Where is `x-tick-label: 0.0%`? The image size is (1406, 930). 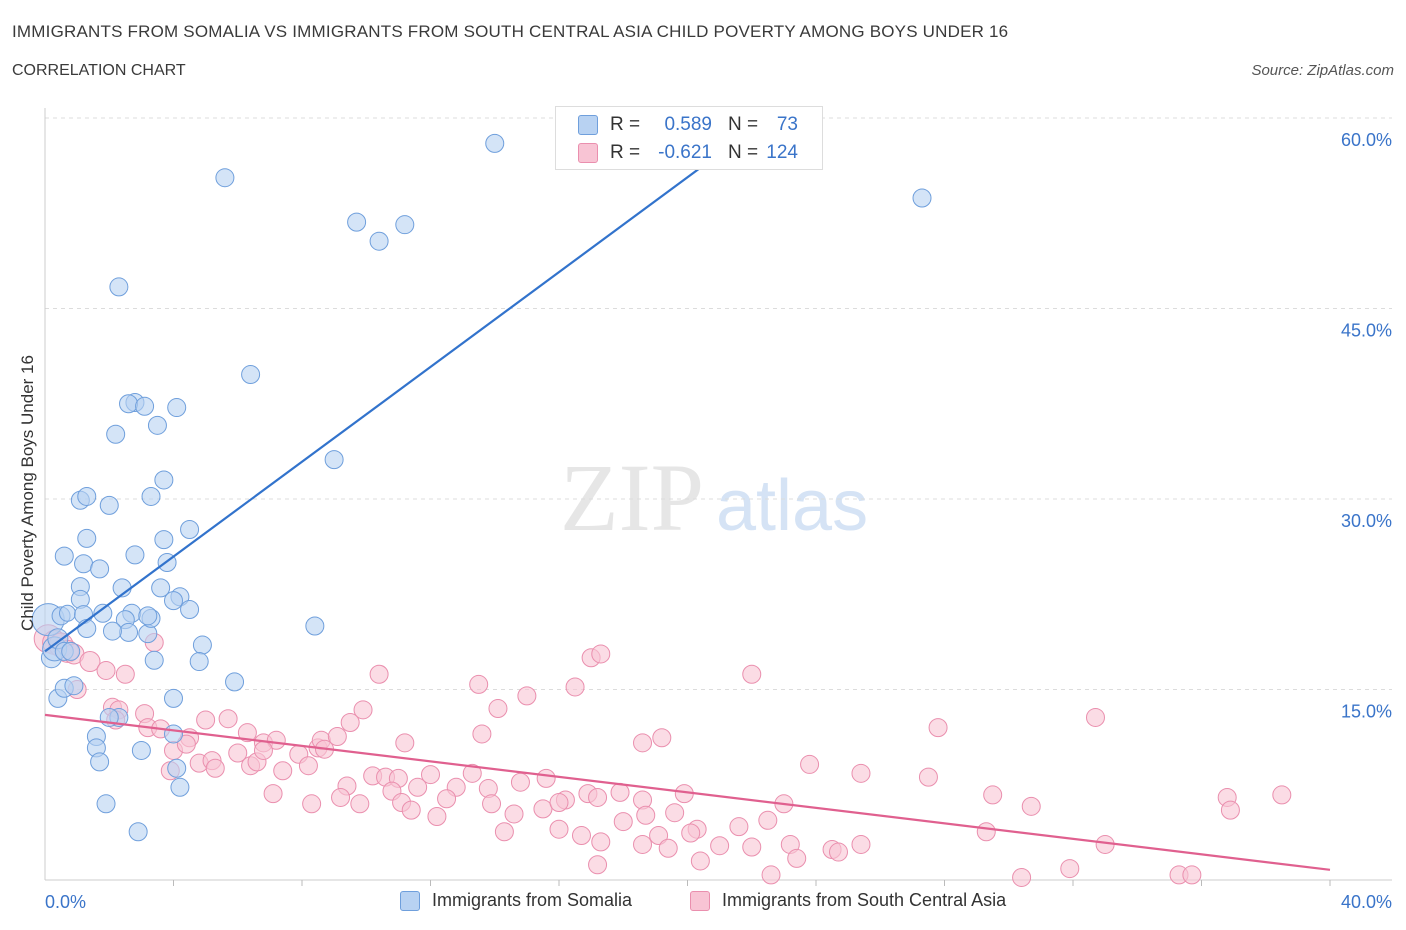
x-tick-label: 0.0% is located at coordinates (65, 902).